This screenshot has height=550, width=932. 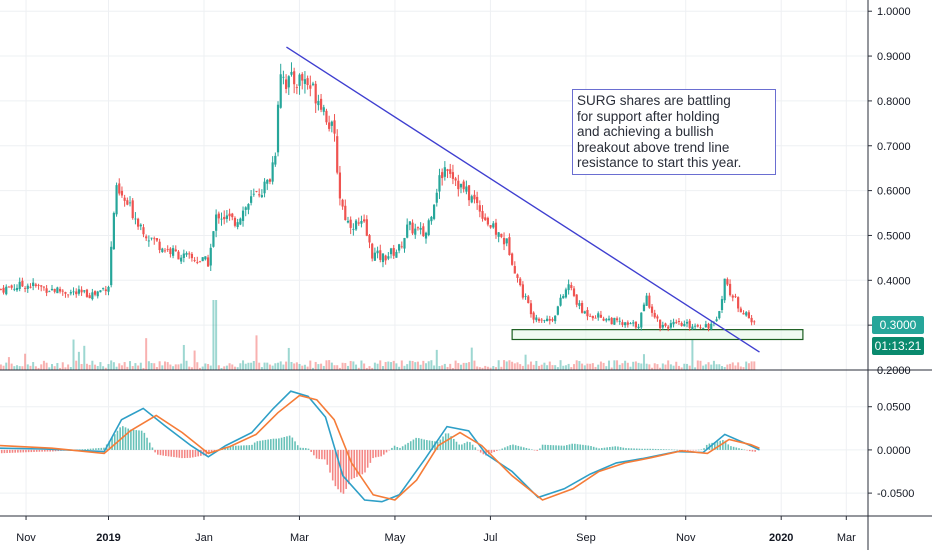 I want to click on annotation-line-4: breakout above trend line, so click(x=653, y=147).